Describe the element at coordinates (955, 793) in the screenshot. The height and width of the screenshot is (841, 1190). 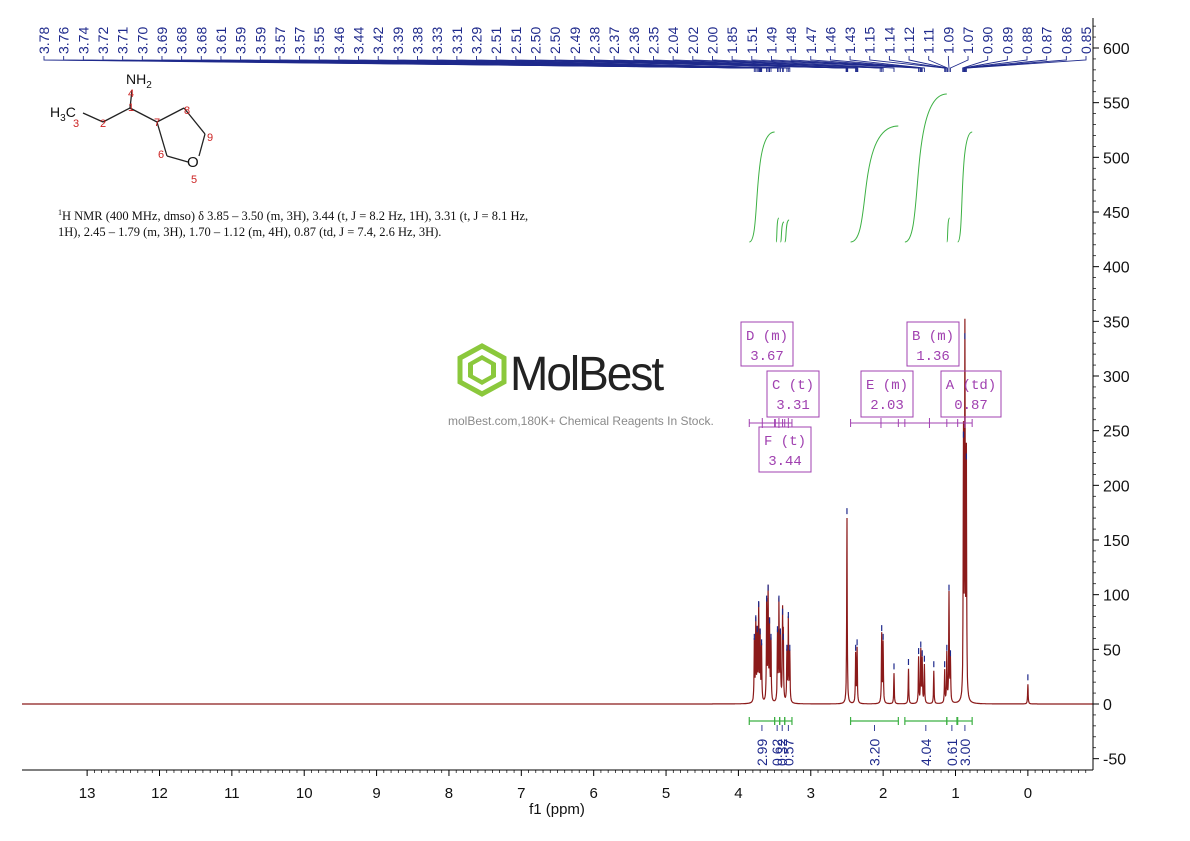
I see `x-tick-label: 1` at that location.